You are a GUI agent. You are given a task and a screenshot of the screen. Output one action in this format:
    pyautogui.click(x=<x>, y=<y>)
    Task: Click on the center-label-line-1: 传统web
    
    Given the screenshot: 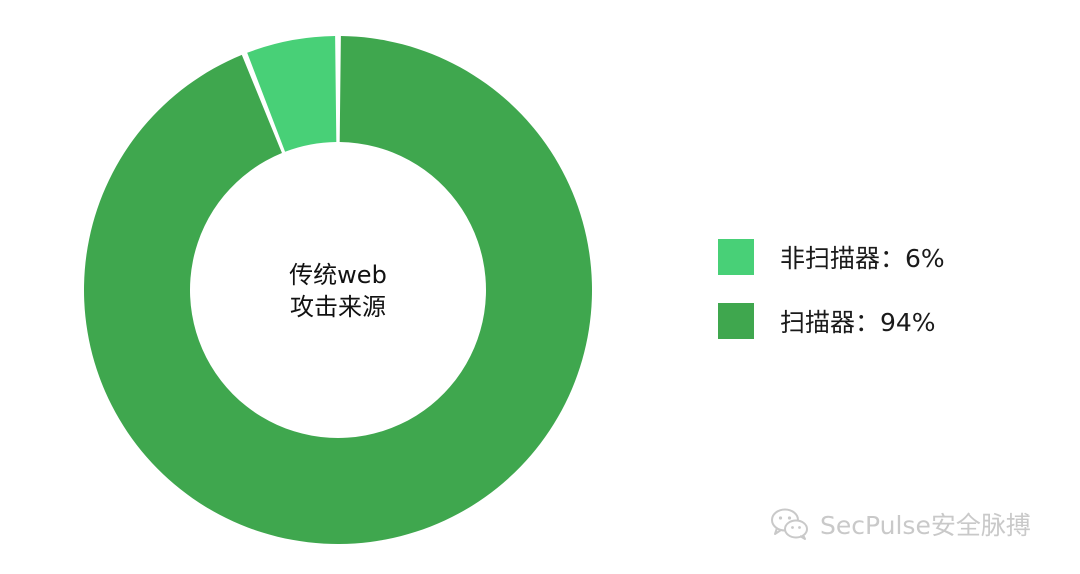 What is the action you would take?
    pyautogui.click(x=338, y=275)
    